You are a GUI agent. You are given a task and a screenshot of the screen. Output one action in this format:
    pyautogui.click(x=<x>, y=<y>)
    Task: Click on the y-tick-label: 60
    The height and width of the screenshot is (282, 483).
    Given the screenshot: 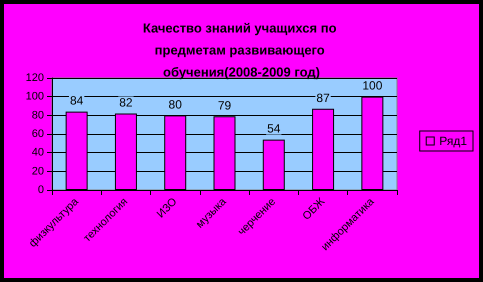 What is the action you would take?
    pyautogui.click(x=38, y=134)
    